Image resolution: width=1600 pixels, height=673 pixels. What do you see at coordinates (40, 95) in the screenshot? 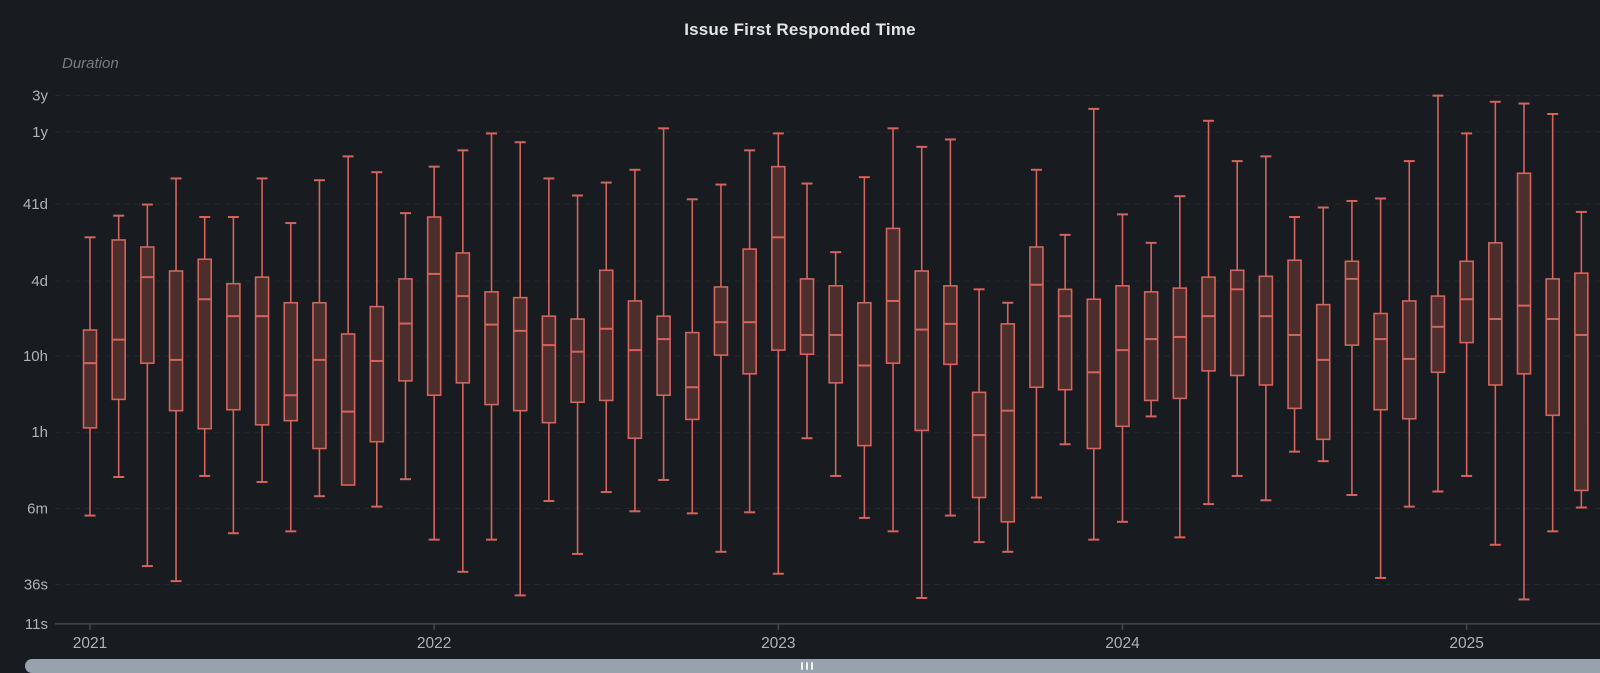
I see `y-tick-label-3y: 3y` at bounding box center [40, 95].